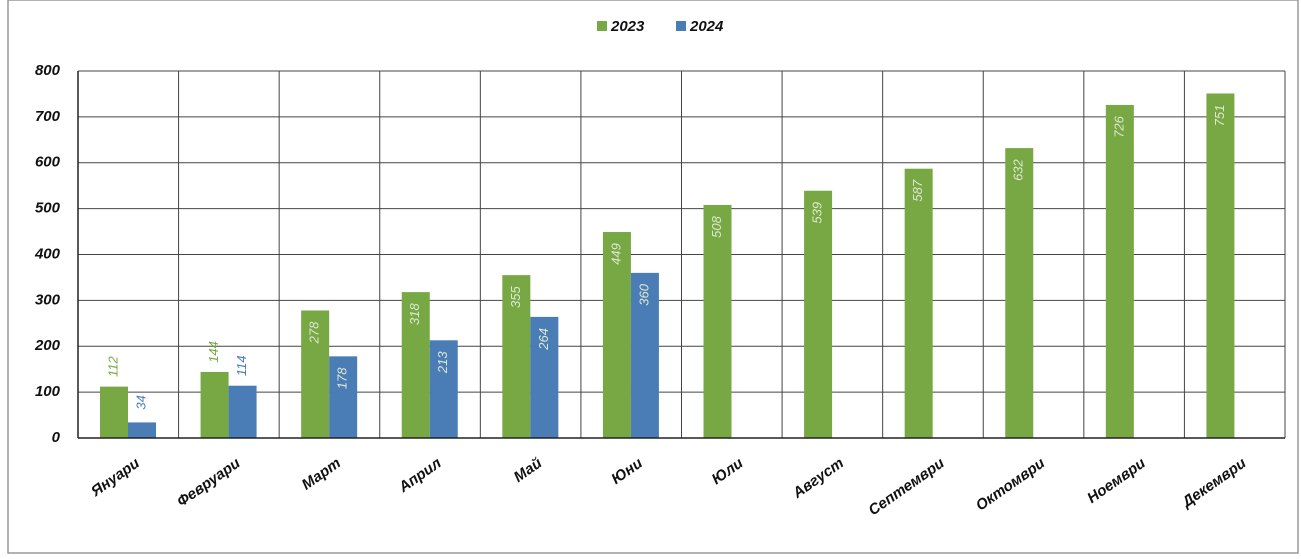  What do you see at coordinates (515, 297) in the screenshot?
I see `data-label: 355` at bounding box center [515, 297].